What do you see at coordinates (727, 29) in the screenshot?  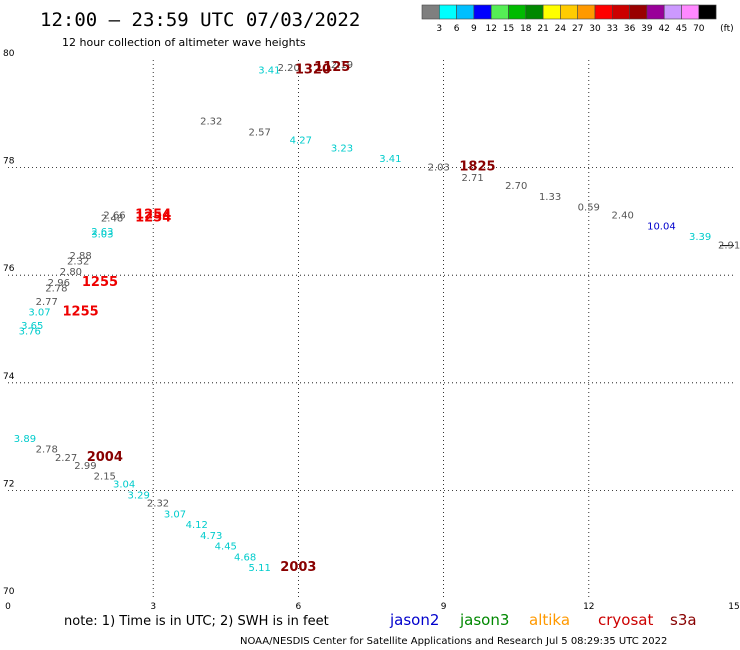 I see `colorbar-unit: (ft)` at bounding box center [727, 29].